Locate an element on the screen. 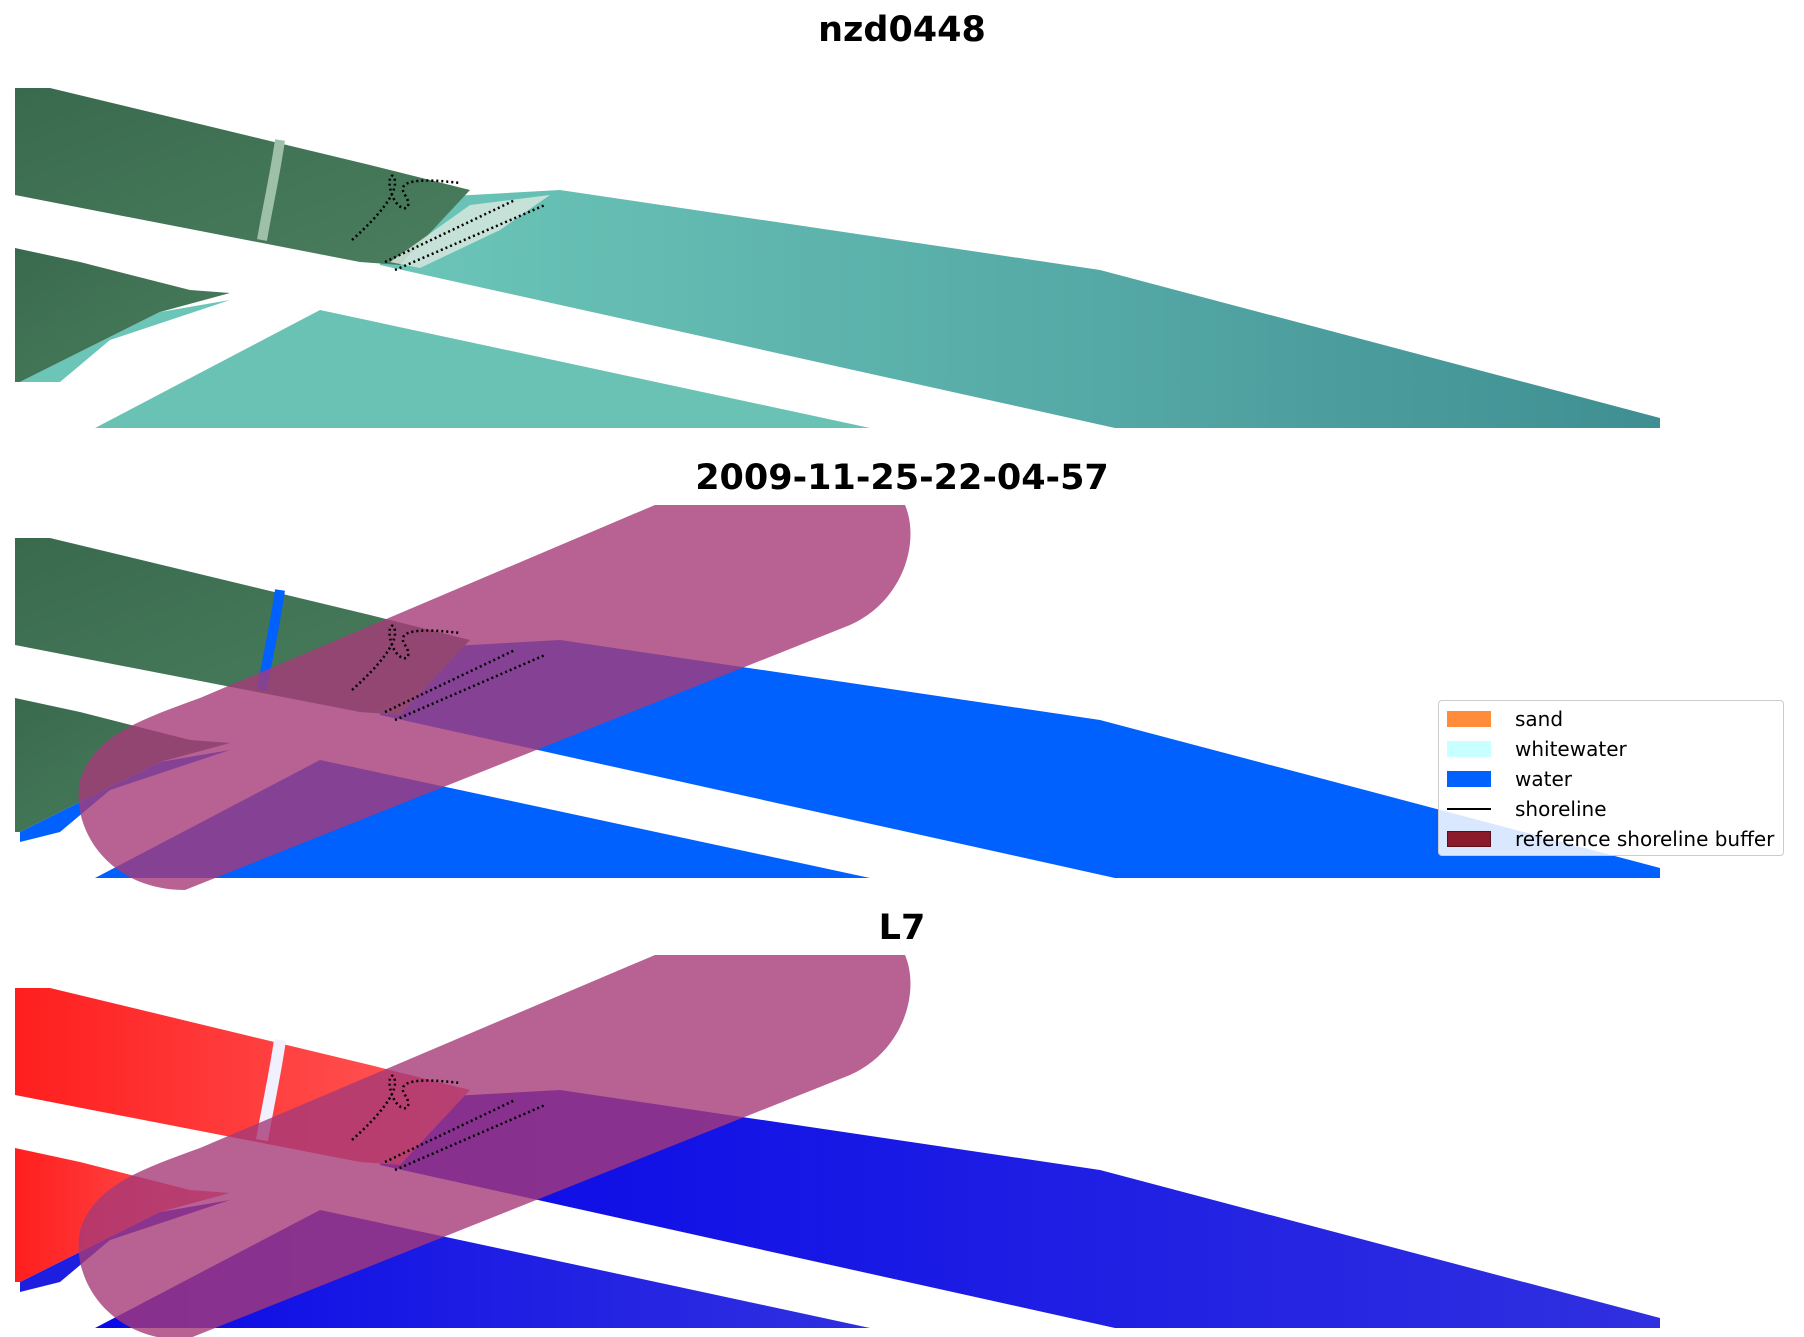  lower-land is located at coordinates (122, 315).